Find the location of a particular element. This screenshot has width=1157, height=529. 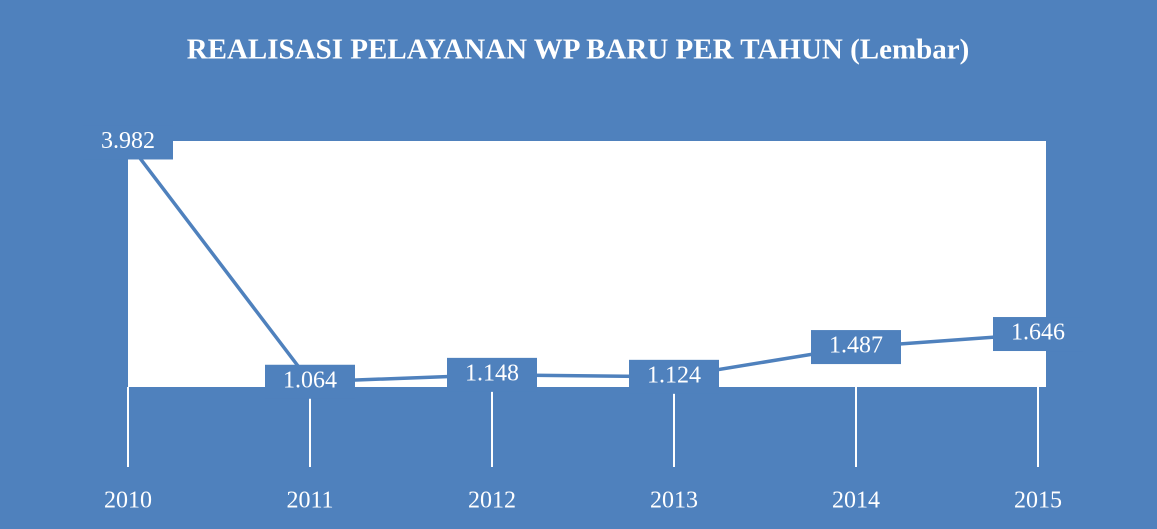

data-label: 1.646 is located at coordinates (1038, 333).